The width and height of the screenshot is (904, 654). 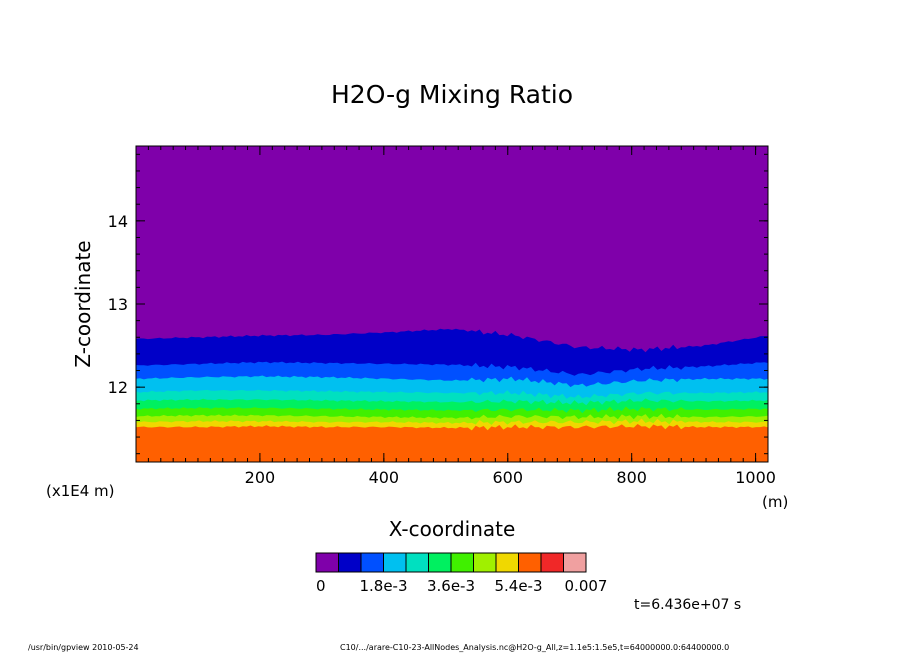 What do you see at coordinates (586, 586) in the screenshot?
I see `colorbar-label: 0.007` at bounding box center [586, 586].